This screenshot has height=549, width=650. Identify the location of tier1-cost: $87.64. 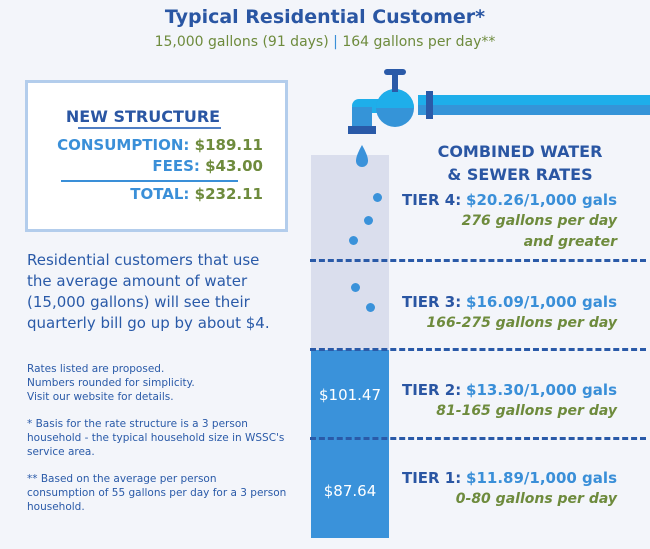
(350, 491).